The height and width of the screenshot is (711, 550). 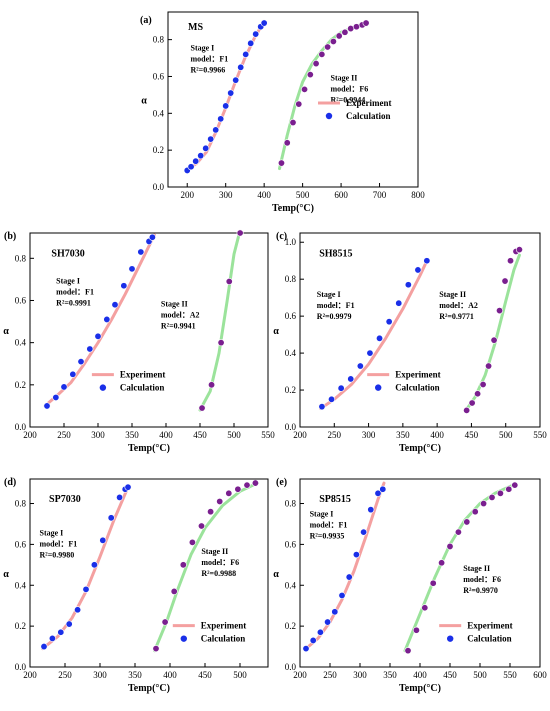 I want to click on stage-2-annotation: model：A2, so click(x=180, y=315).